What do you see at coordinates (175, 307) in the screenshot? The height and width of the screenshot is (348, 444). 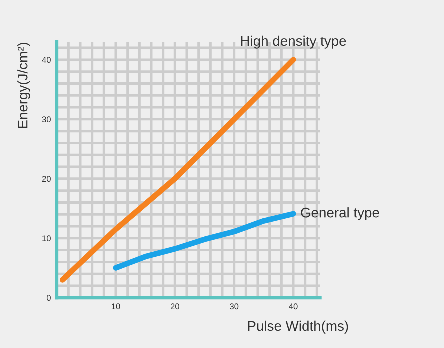 I see `x-tick-label: 20` at bounding box center [175, 307].